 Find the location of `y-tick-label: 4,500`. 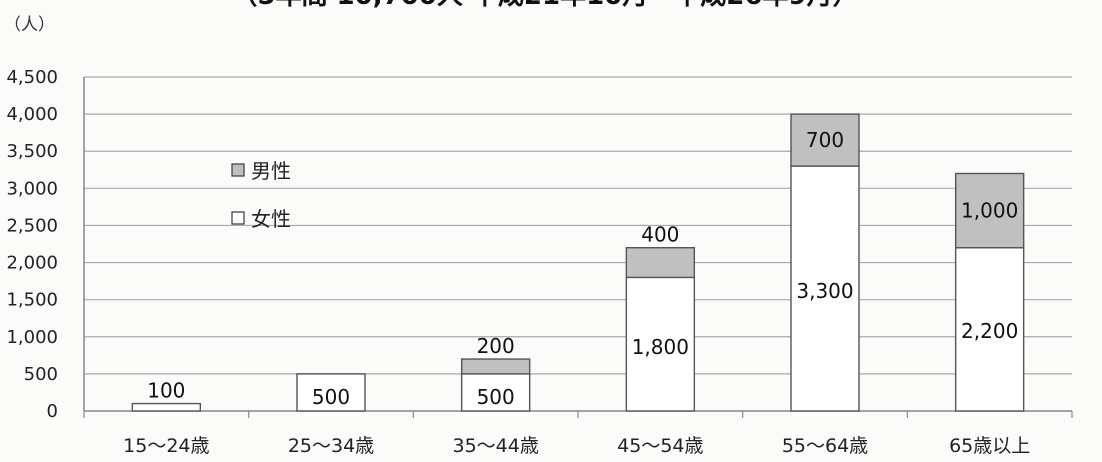

y-tick-label: 4,500 is located at coordinates (32, 77).